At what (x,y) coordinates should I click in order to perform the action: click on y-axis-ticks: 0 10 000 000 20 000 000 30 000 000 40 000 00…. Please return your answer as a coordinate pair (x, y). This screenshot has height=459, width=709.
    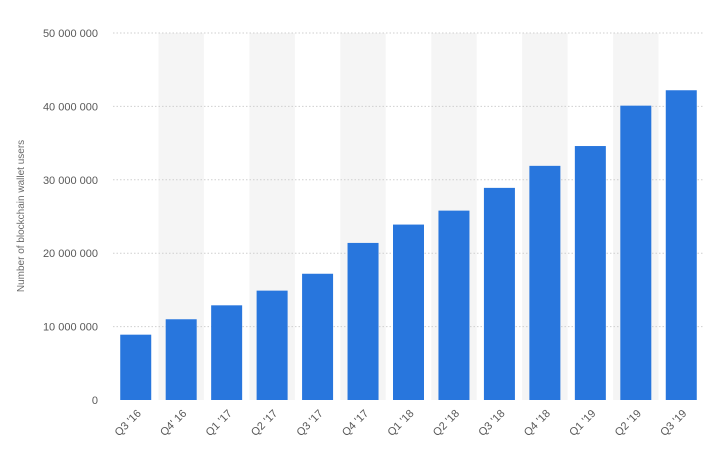
    Looking at the image, I should click on (70, 217).